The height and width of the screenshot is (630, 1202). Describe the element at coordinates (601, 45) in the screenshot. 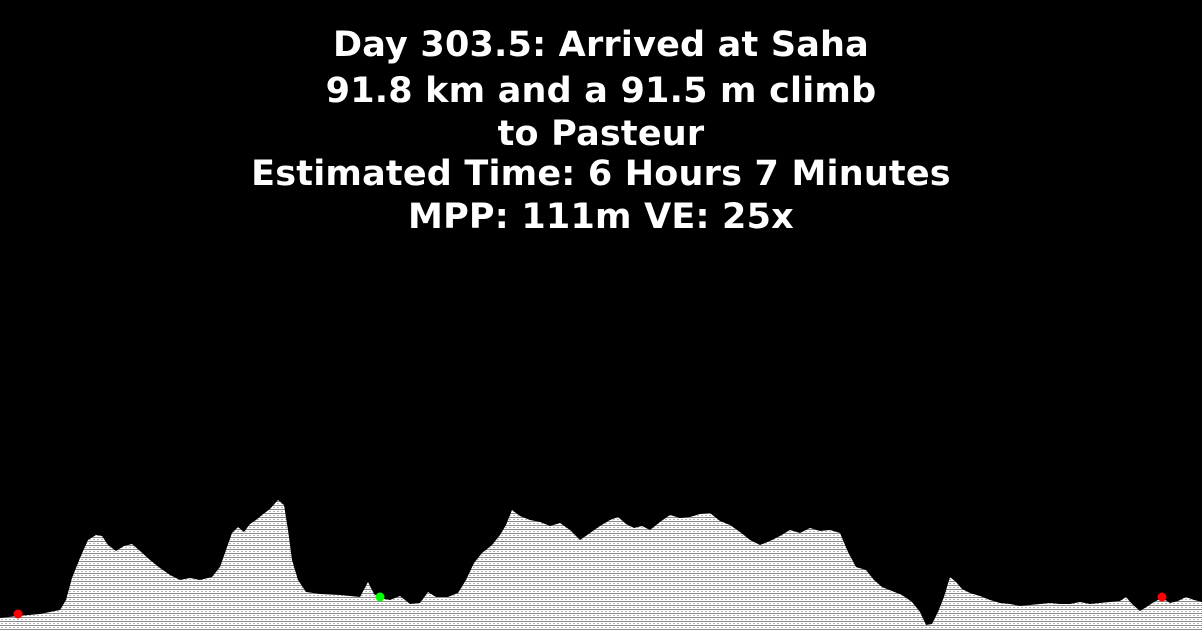

I see `day-arrival-title: Day 303.5: Arrived at Saha` at that location.